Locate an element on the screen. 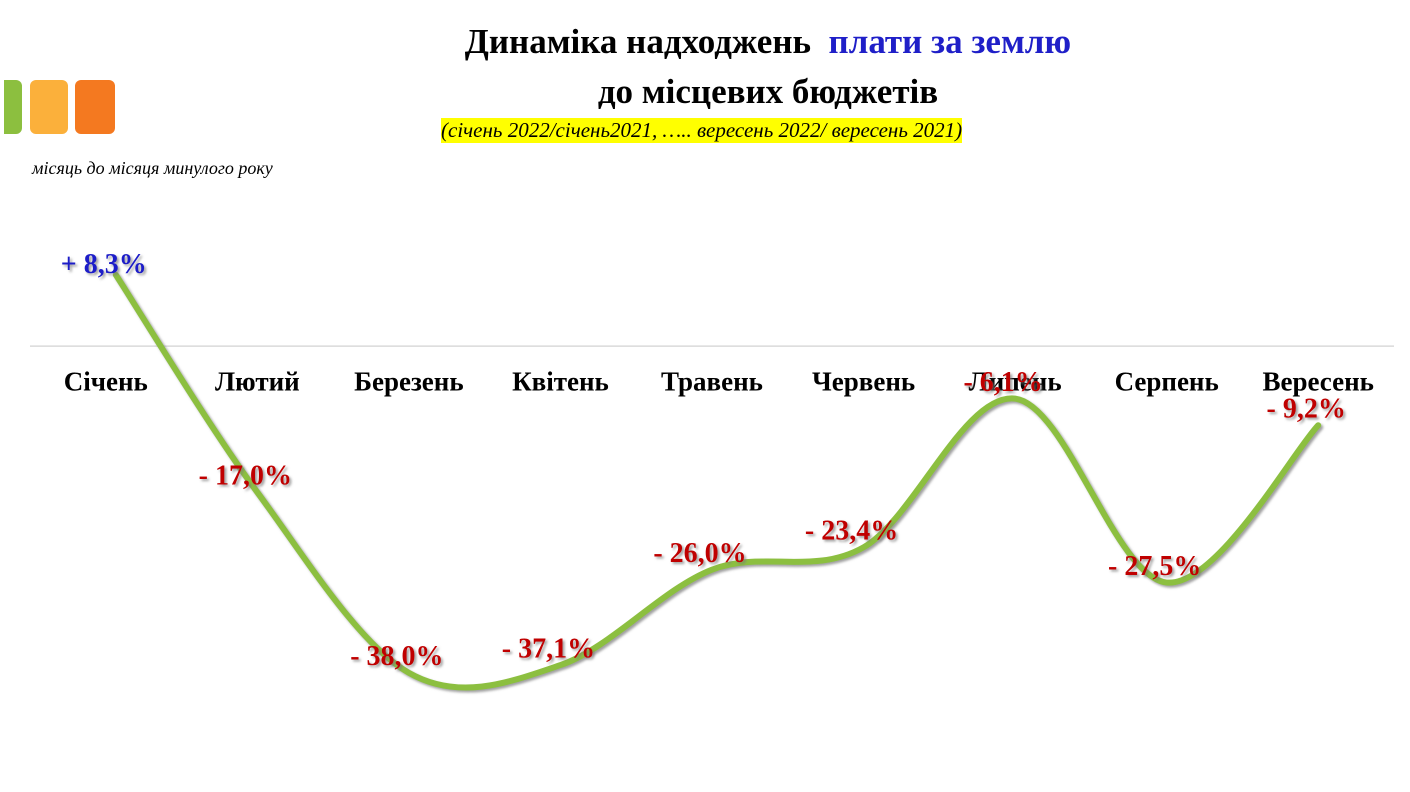 Image resolution: width=1410 pixels, height=792 pixels. x-tick-label: Травень is located at coordinates (712, 381).